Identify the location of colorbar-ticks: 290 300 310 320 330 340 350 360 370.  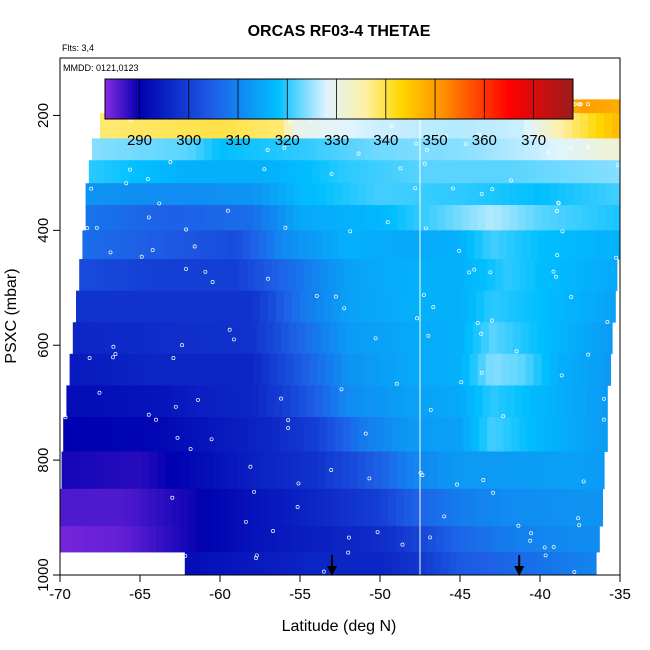
(336, 114).